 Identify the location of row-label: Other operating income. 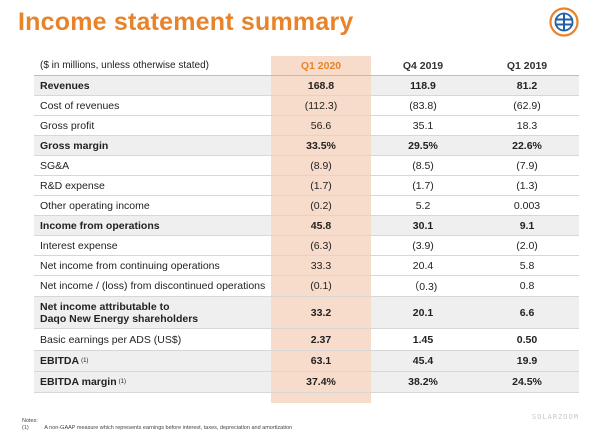
(95, 205).